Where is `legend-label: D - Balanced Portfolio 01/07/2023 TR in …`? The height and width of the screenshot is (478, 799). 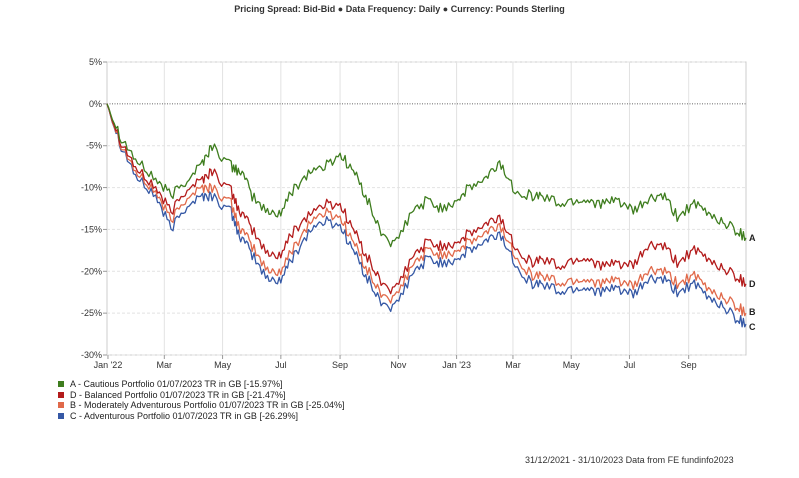
legend-label: D - Balanced Portfolio 01/07/2023 TR in … is located at coordinates (178, 394).